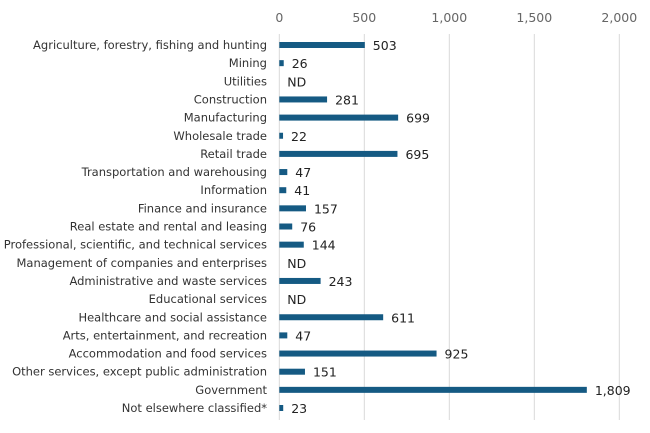 The image size is (650, 433). What do you see at coordinates (168, 354) in the screenshot?
I see `category-label: Accommodation and food services` at bounding box center [168, 354].